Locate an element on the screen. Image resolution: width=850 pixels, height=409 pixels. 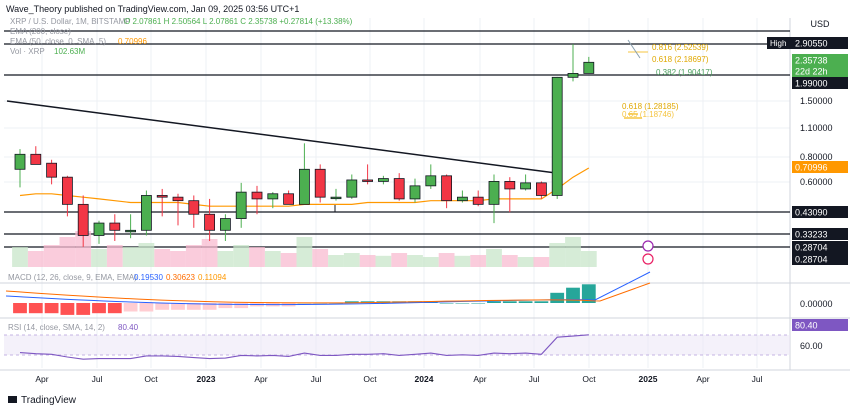
level-0.287-label-b: 0.28704 is located at coordinates (811, 260).